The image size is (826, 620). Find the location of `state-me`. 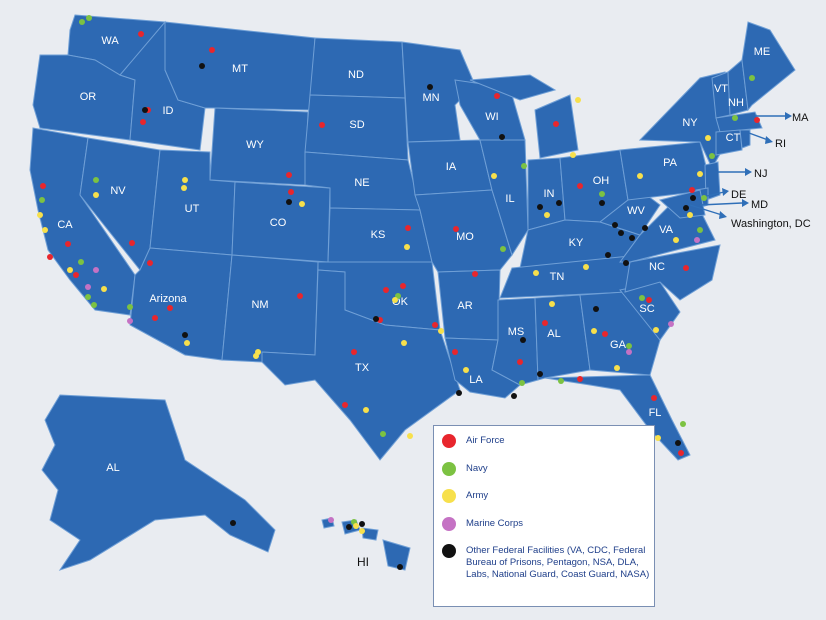

state-me is located at coordinates (768, 66).